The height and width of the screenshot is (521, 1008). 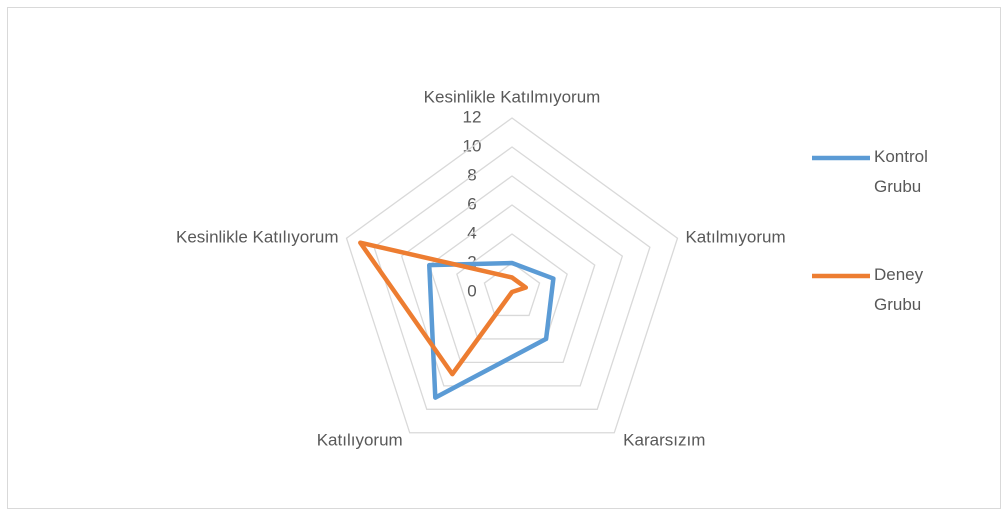 I want to click on r-tick-label: 6, so click(x=471, y=203).